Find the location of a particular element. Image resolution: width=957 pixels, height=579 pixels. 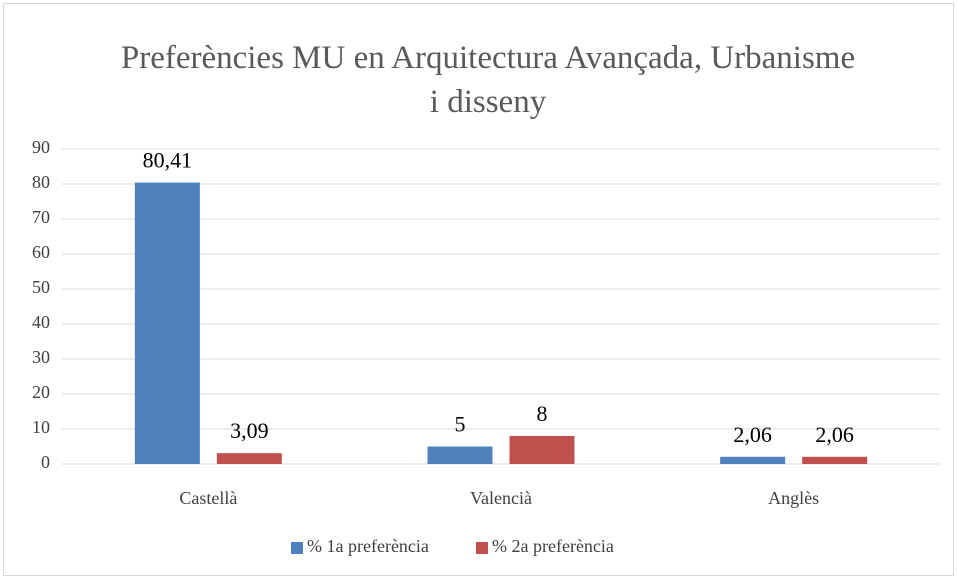

y-tick-label: 60 is located at coordinates (41, 252).